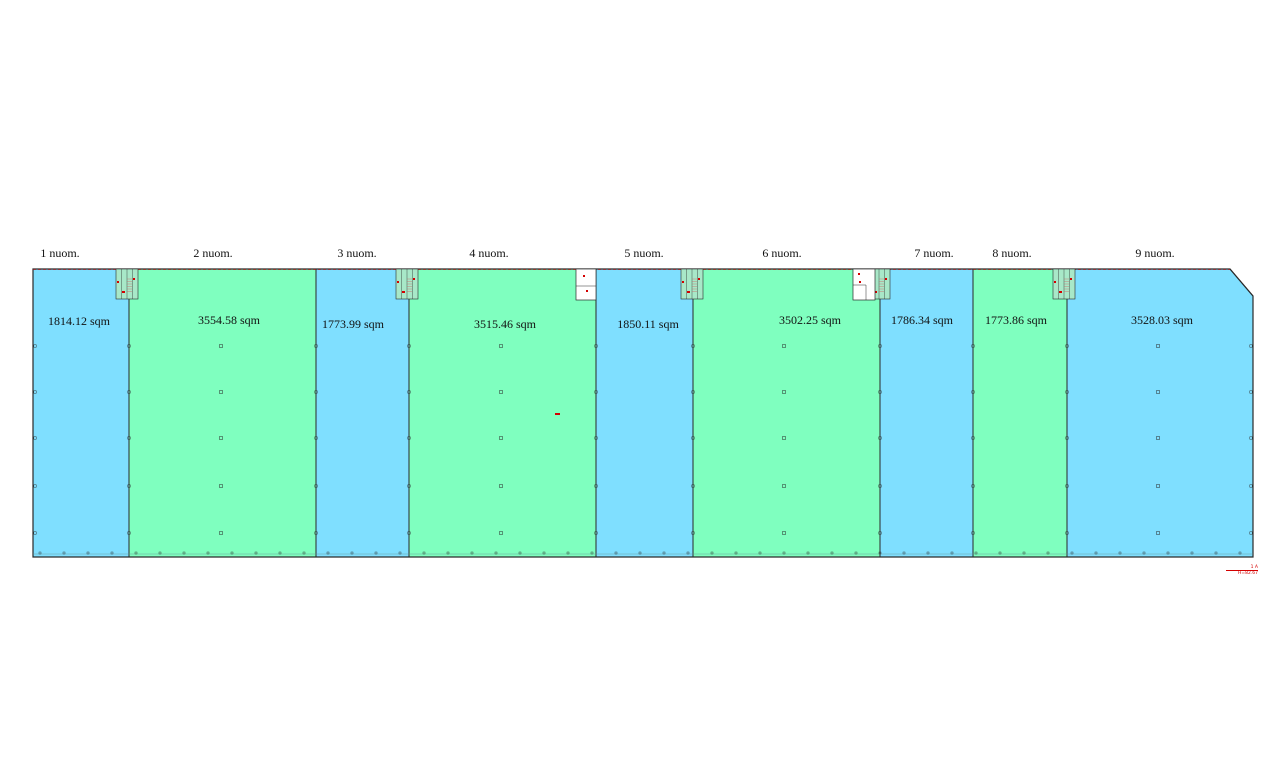 The width and height of the screenshot is (1279, 773). I want to click on unit-4-area: 3515.46 sqm, so click(505, 324).